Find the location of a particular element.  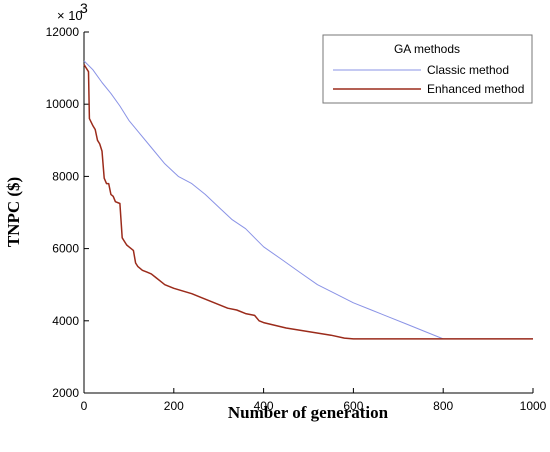

legend-label-classic-method: Classic method is located at coordinates (468, 70).